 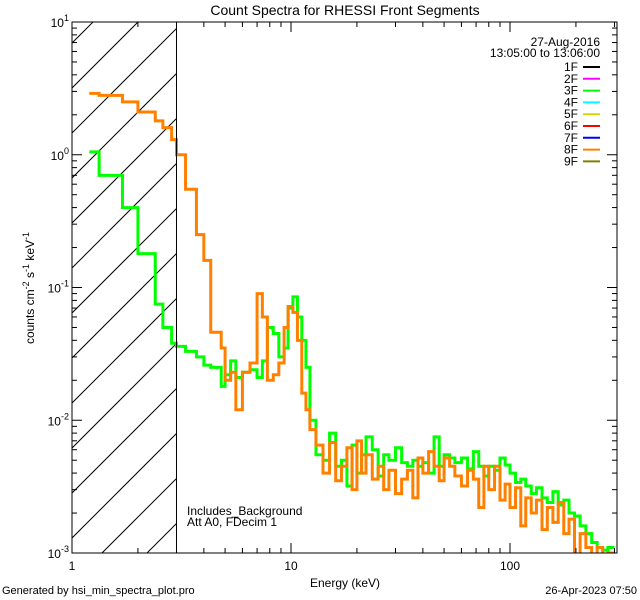 I want to click on annotation-background: Includes_Background, so click(x=244, y=511).